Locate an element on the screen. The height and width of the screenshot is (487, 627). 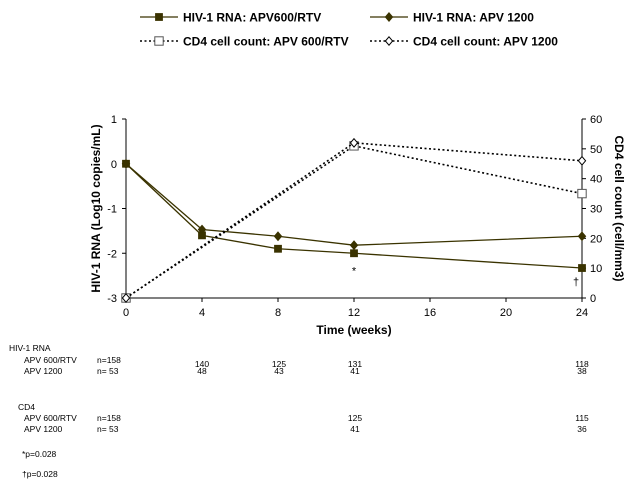
table-cell: 131 is located at coordinates (355, 364).